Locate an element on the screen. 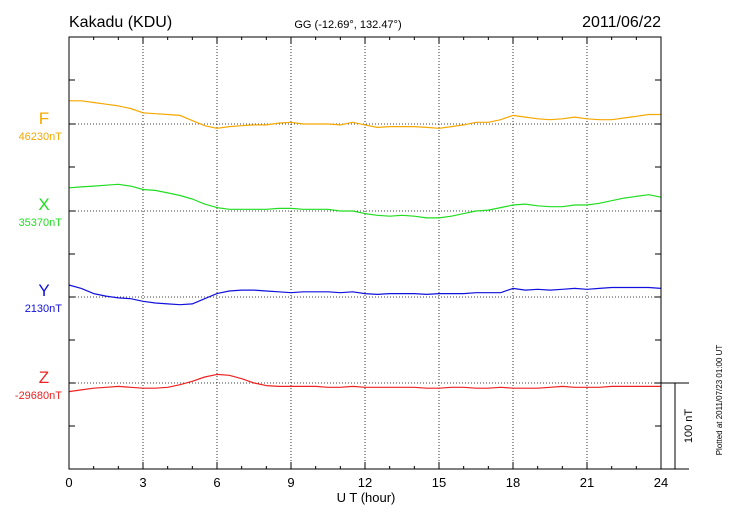  baseline-value-x: 35370nT is located at coordinates (41, 223).